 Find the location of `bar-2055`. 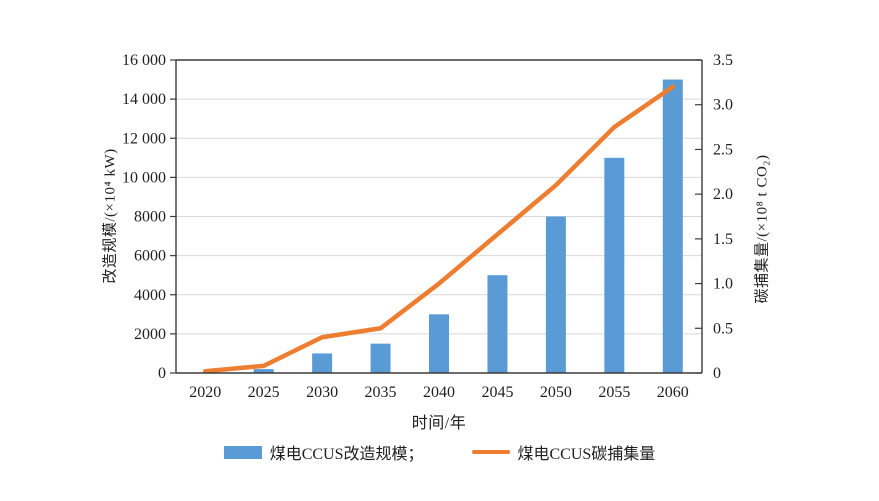

bar-2055 is located at coordinates (614, 265).